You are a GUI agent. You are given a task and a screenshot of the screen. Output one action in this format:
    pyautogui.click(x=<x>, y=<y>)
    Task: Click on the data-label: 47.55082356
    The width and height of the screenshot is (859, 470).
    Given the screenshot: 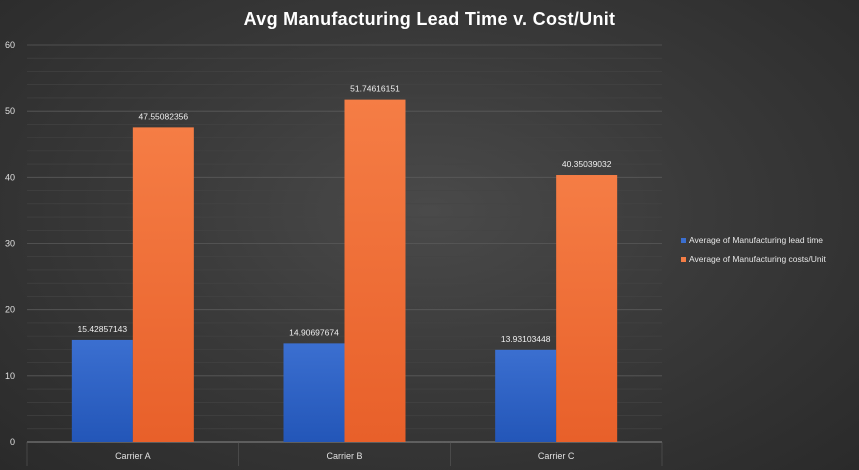 What is the action you would take?
    pyautogui.click(x=164, y=116)
    